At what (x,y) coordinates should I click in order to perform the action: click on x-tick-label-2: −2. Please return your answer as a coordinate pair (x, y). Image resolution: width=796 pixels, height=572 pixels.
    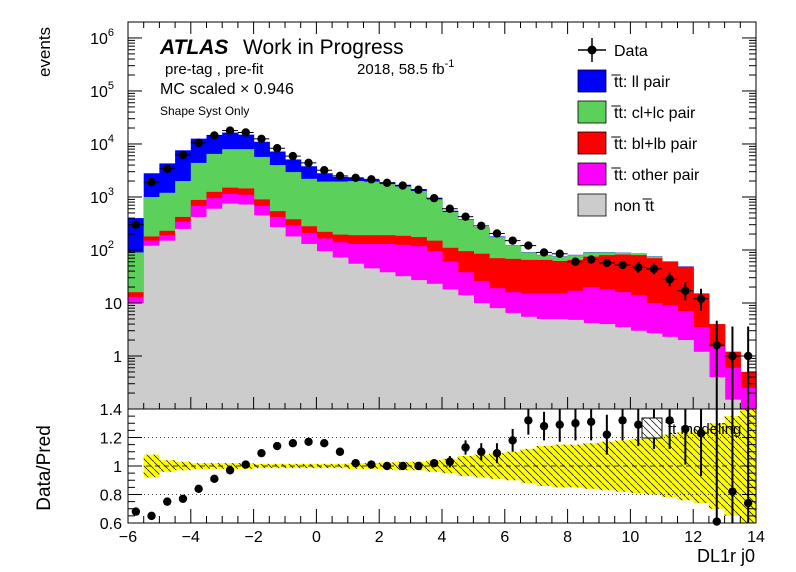
    Looking at the image, I should click on (253, 537).